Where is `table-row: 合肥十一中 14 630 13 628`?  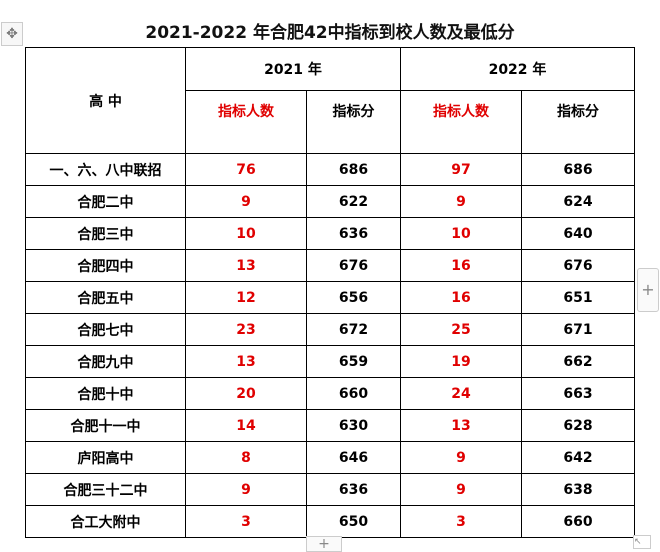 table-row: 合肥十一中 14 630 13 628 is located at coordinates (330, 425).